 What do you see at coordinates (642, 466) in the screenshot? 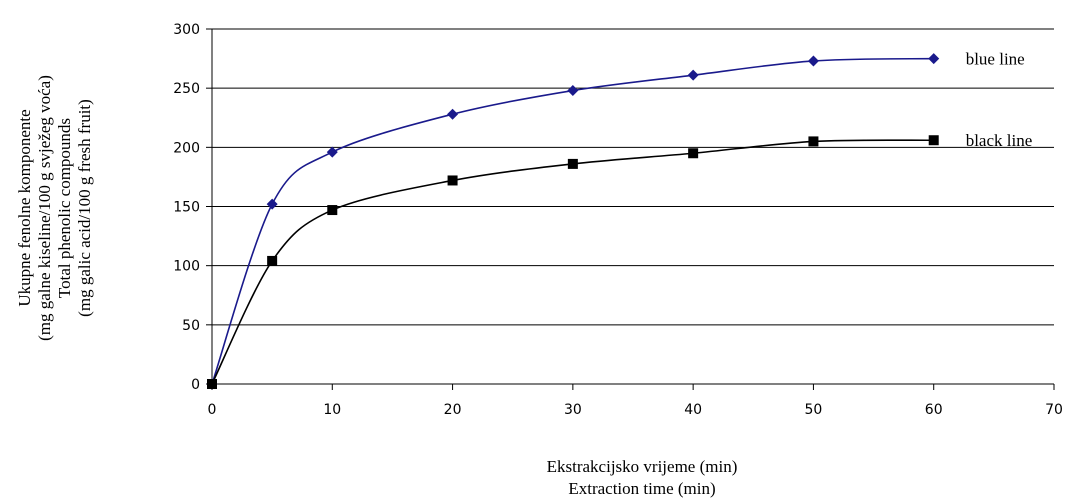
I see `x-axis-title-line-1: Ekstrakcijsko vrijeme (min)` at bounding box center [642, 466].